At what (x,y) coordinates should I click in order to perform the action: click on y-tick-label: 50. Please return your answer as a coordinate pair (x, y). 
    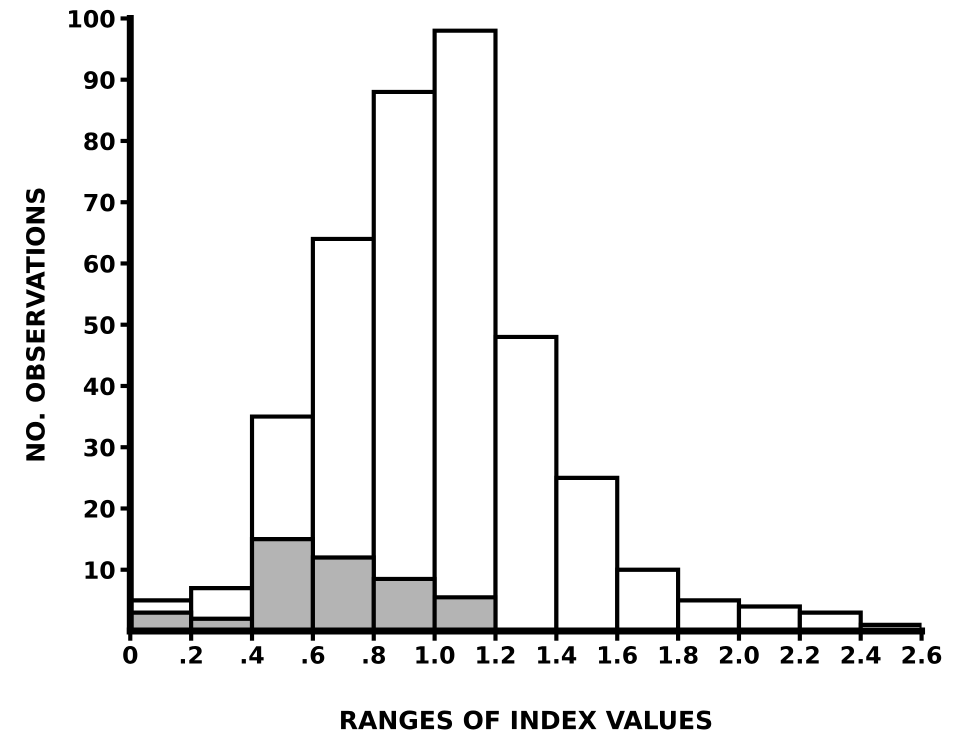
    Looking at the image, I should click on (99, 325).